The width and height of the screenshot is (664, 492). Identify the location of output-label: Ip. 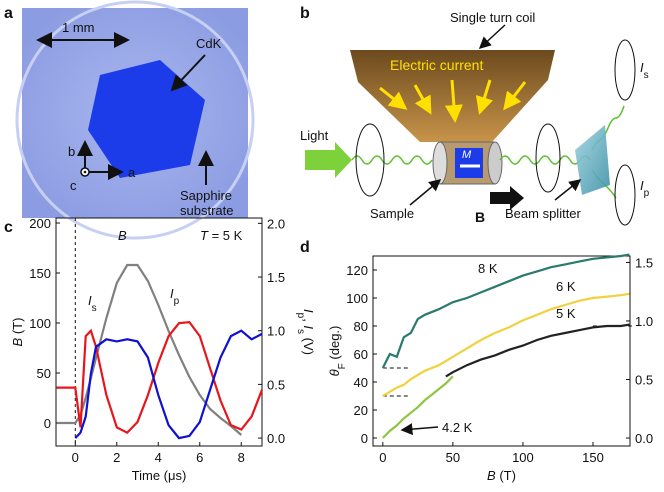
(645, 188).